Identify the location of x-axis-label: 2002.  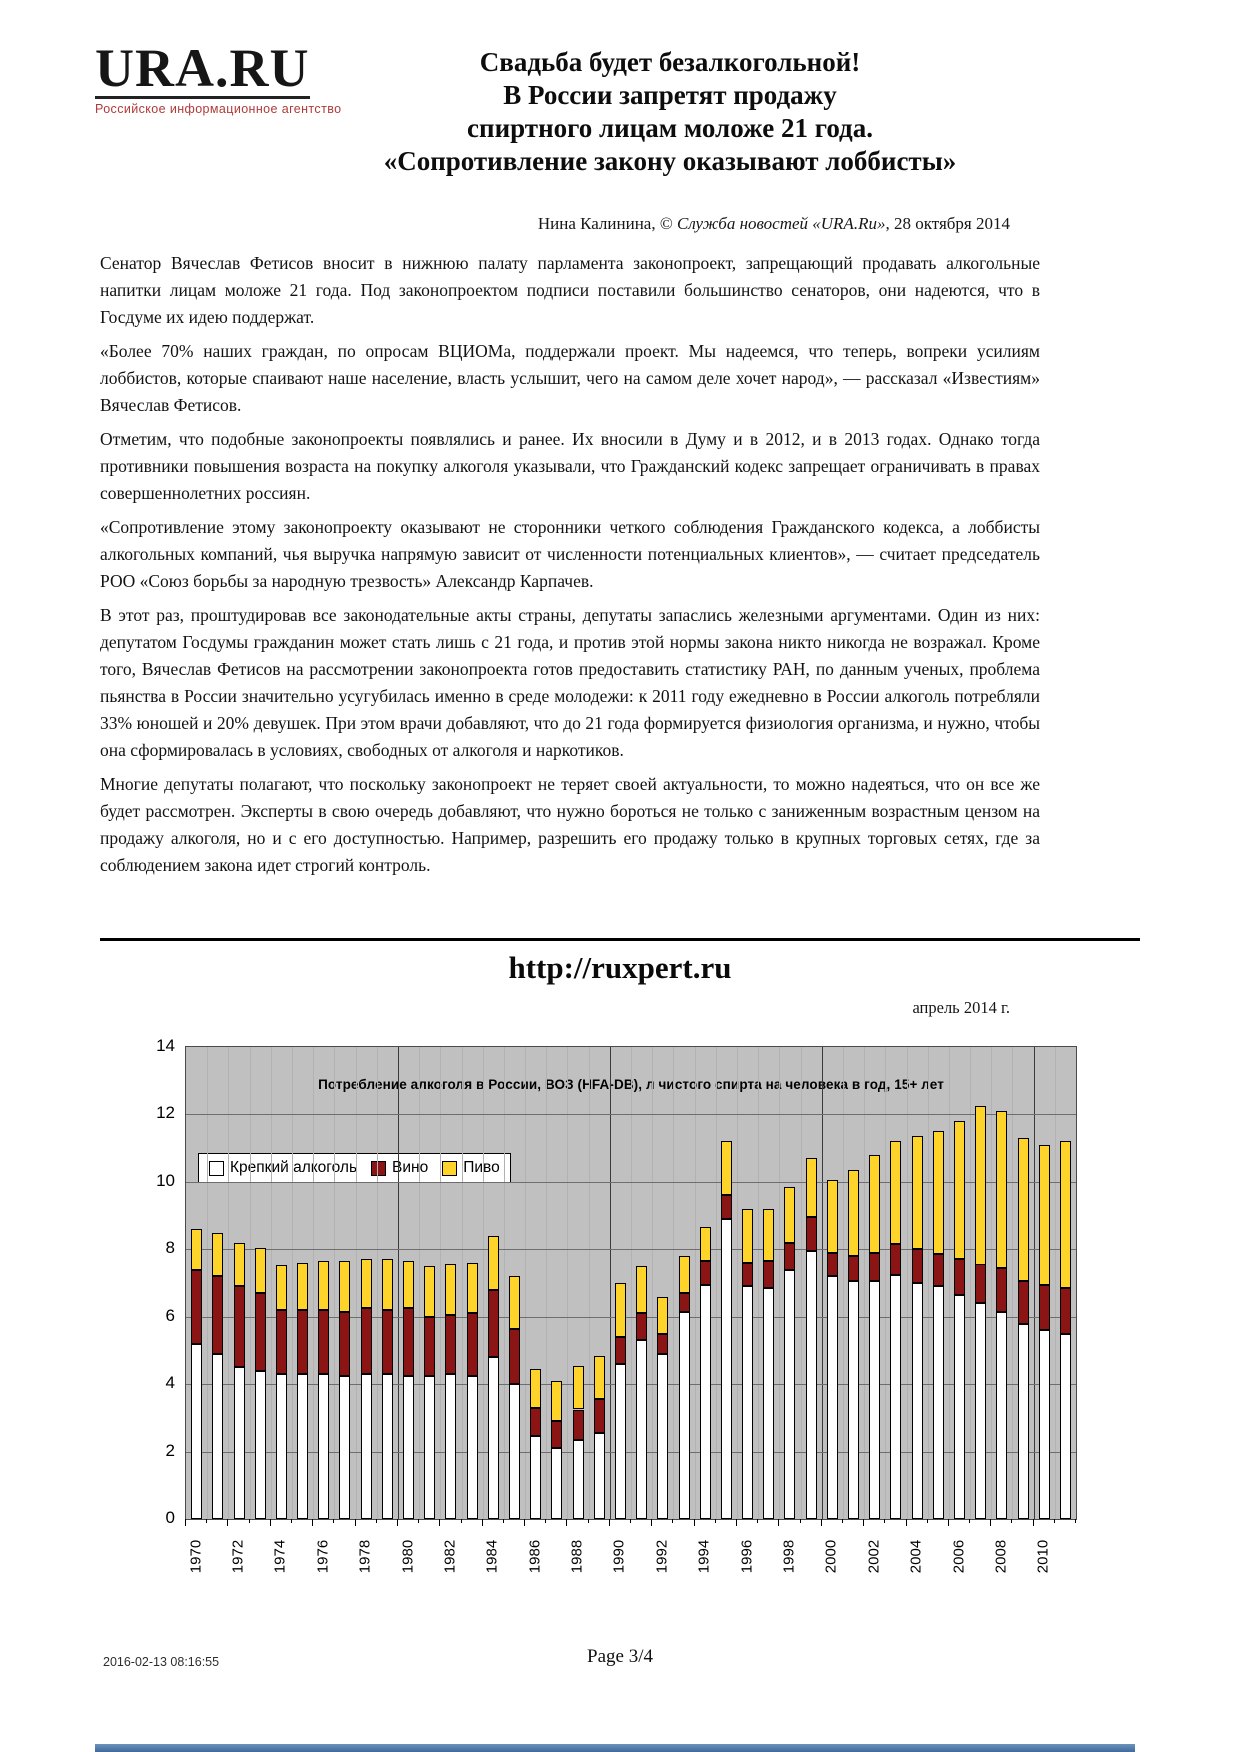
(874, 1556).